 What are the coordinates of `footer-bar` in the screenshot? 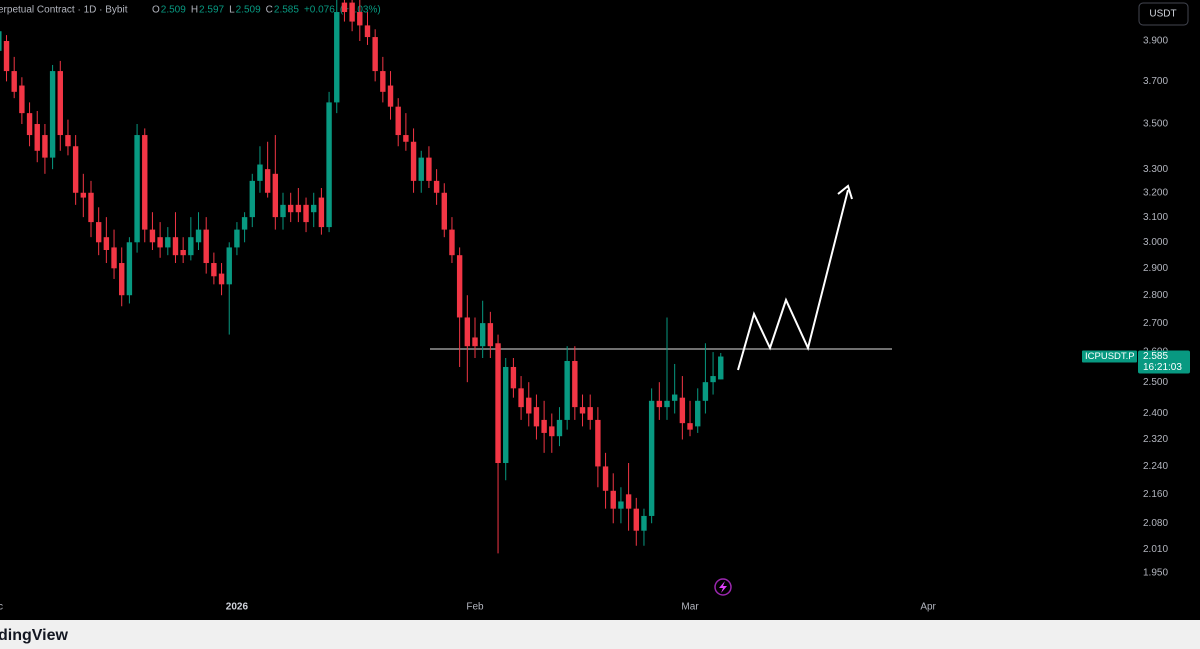 It's located at (600, 634).